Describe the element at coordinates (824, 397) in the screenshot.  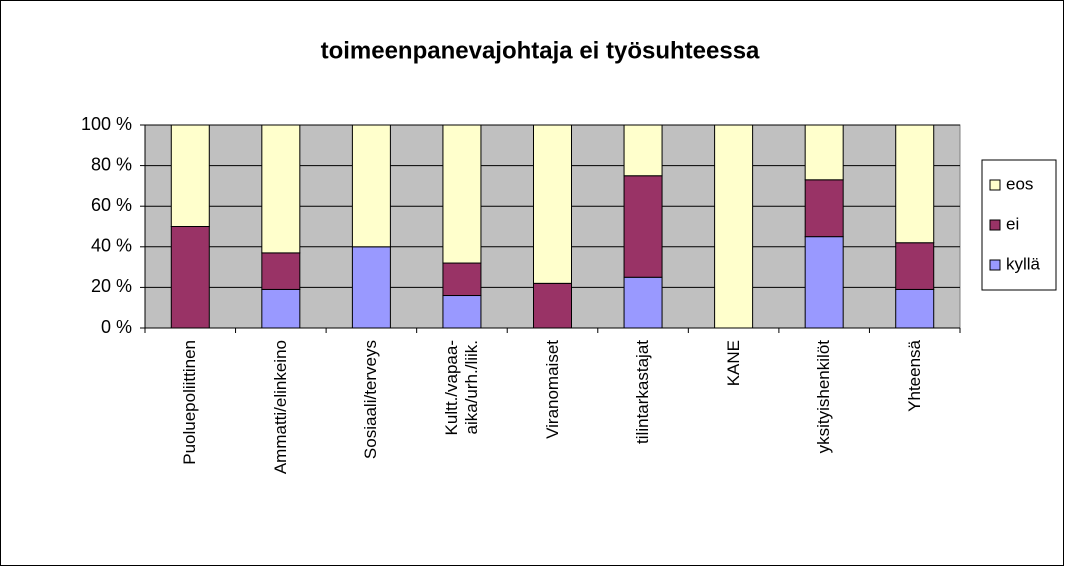
I see `x-tick-label: yksityishenkilöt` at that location.